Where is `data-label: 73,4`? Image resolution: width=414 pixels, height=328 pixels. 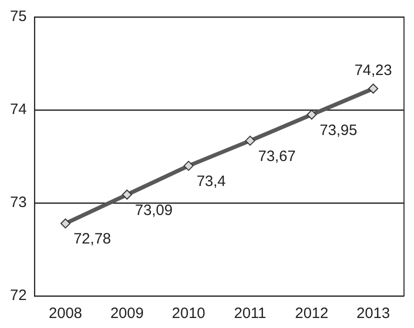 data-label: 73,4 is located at coordinates (211, 181).